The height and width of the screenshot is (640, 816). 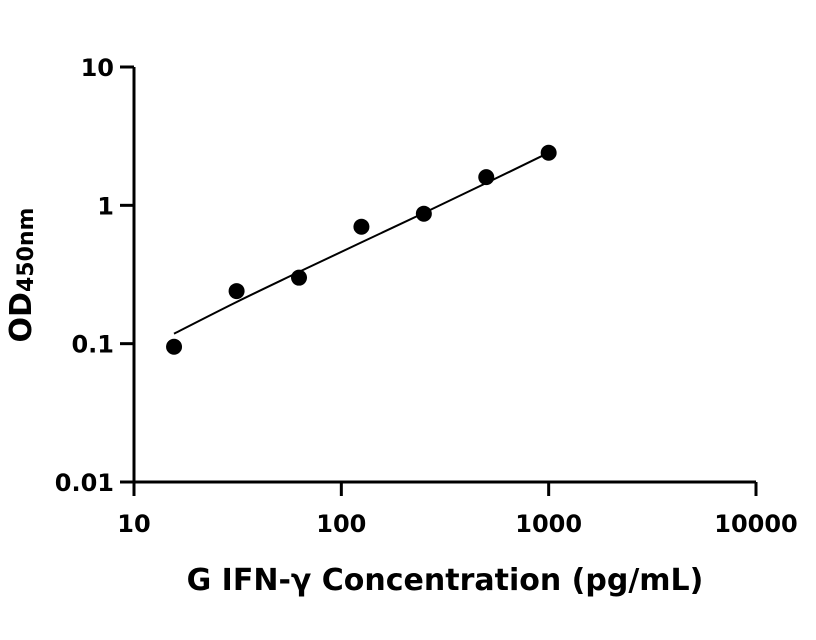 I want to click on y-tick-label: 0.01, so click(x=84, y=483).